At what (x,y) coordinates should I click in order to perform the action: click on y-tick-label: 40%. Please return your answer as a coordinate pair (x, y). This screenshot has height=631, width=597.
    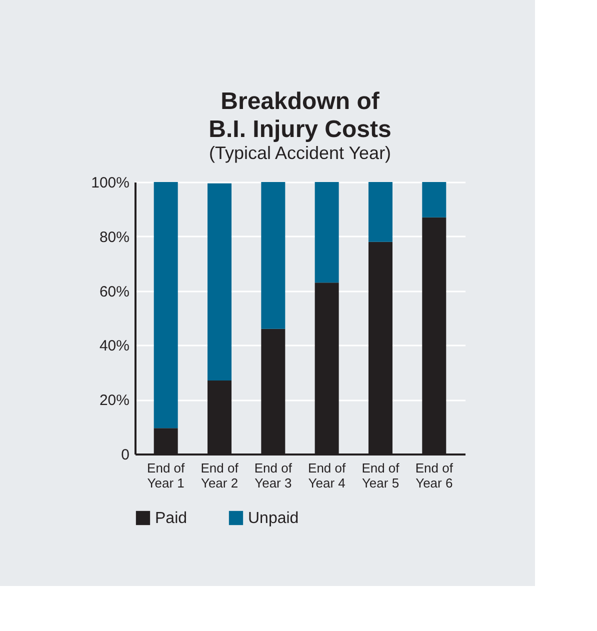
    Looking at the image, I should click on (114, 346).